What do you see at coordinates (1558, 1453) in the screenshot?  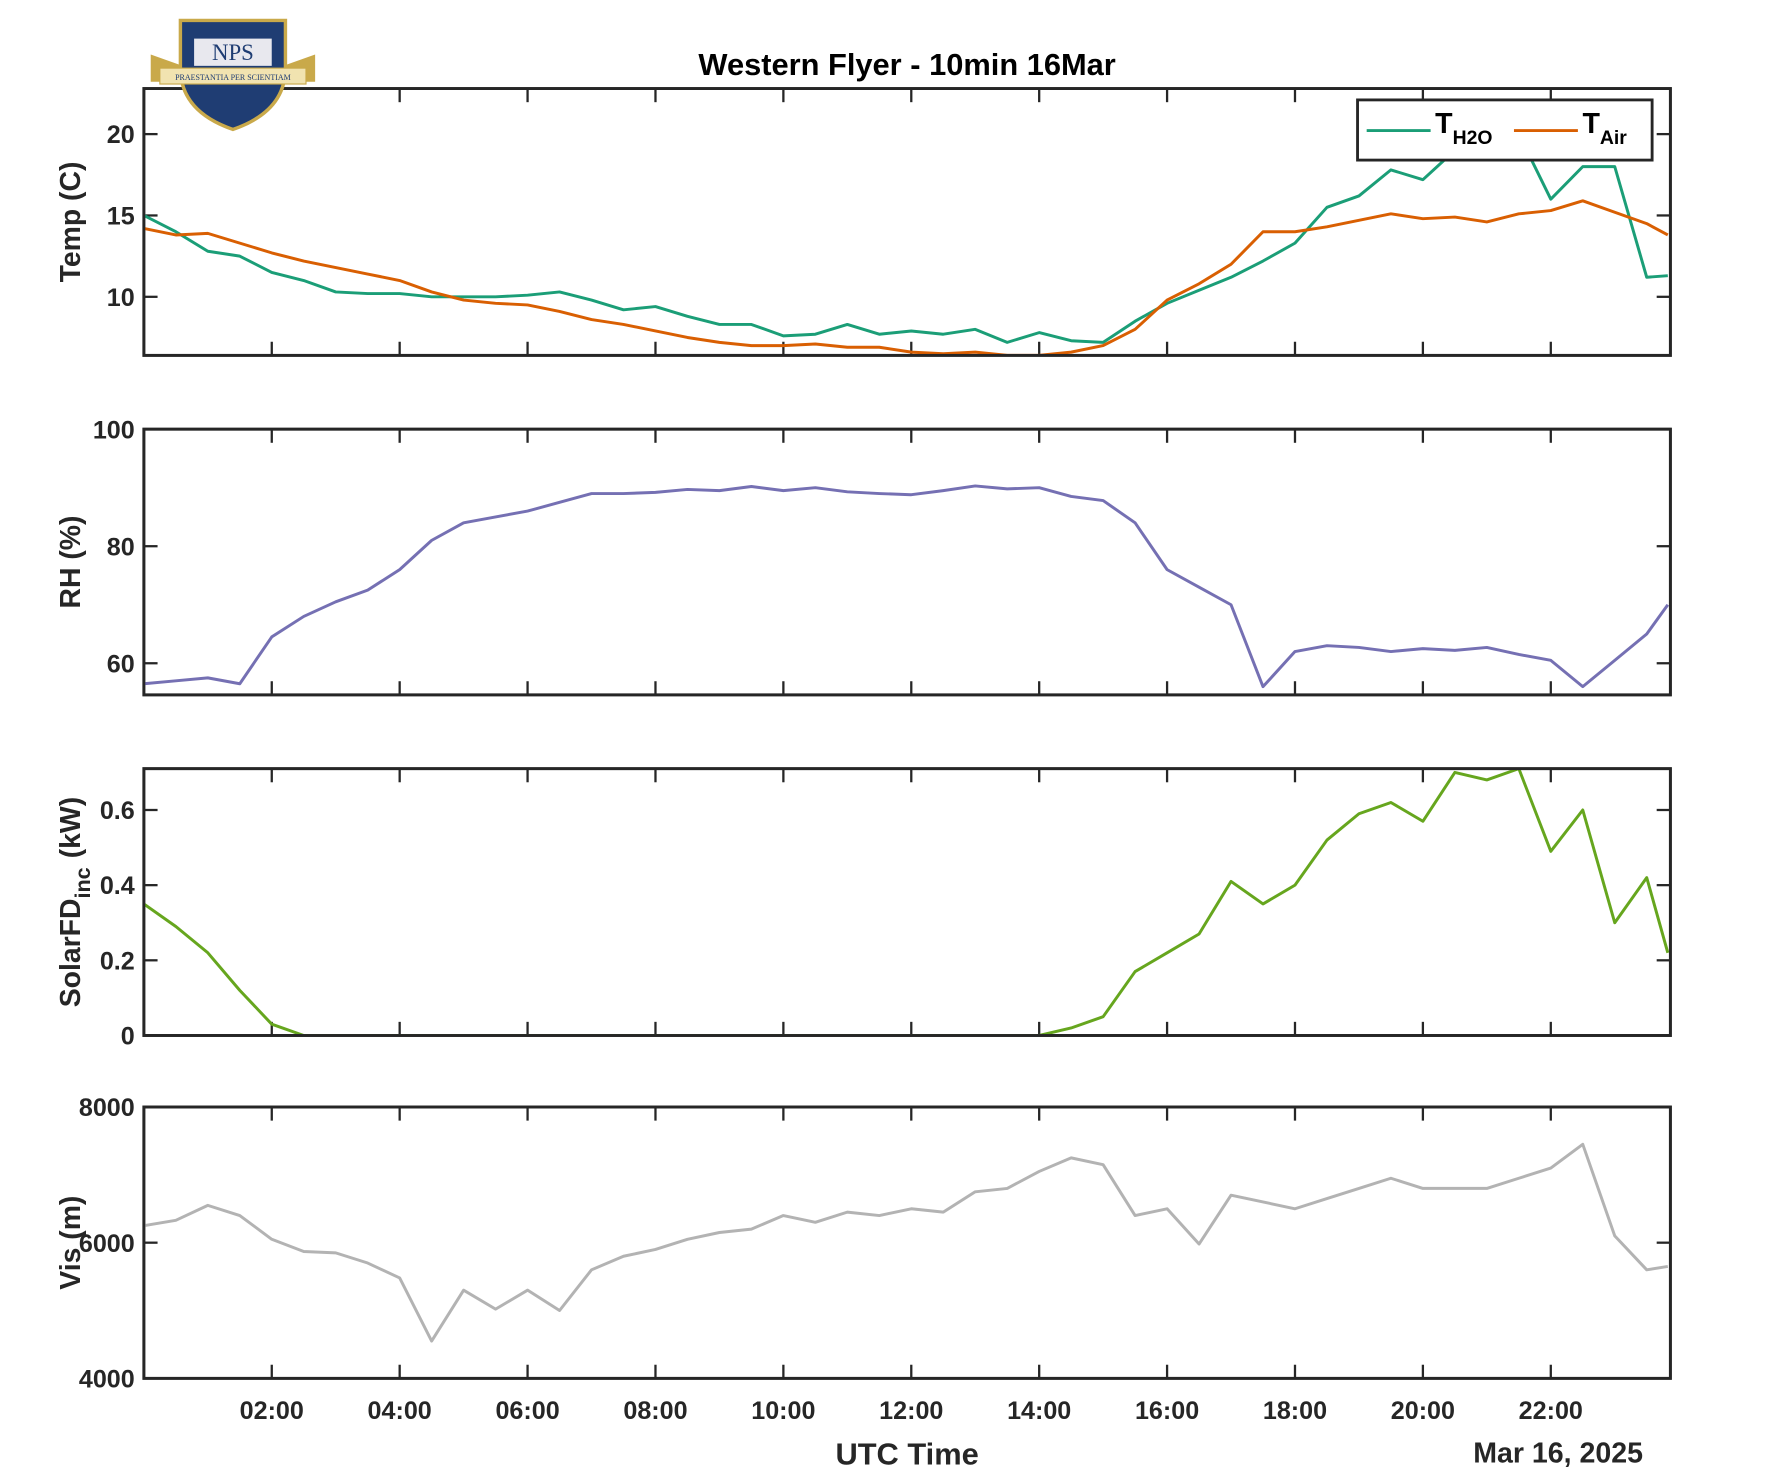 I see `date-label: Mar 16, 2025` at bounding box center [1558, 1453].